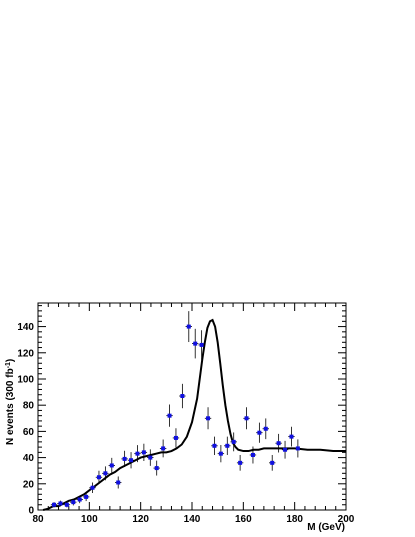 The image size is (415, 537). What do you see at coordinates (346, 519) in the screenshot?
I see `x-tick-label: 200` at bounding box center [346, 519].